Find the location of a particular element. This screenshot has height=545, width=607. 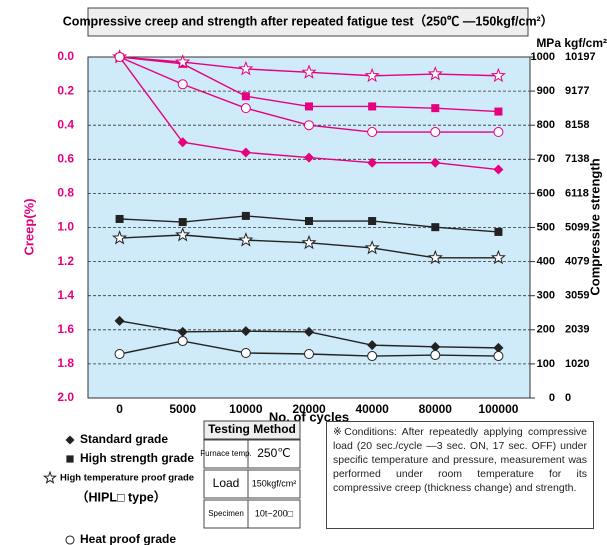

y2-tick-label-kgf: 0 is located at coordinates (568, 398).